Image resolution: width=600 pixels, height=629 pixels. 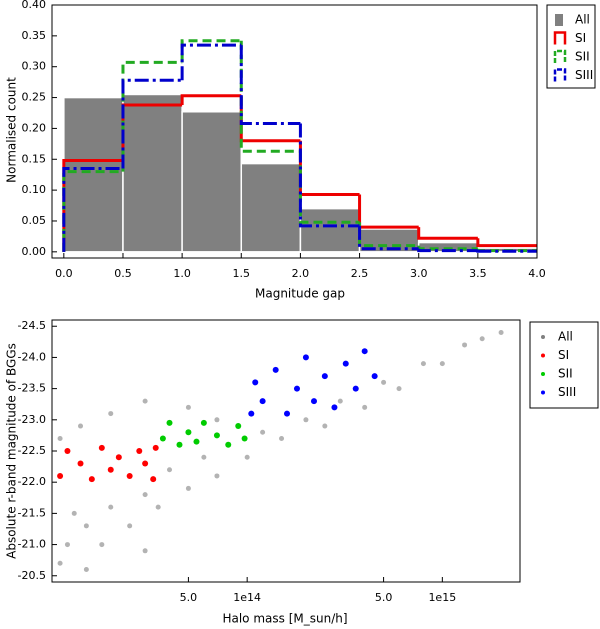 I want to click on x-tick-label: 1e15, so click(x=442, y=597).